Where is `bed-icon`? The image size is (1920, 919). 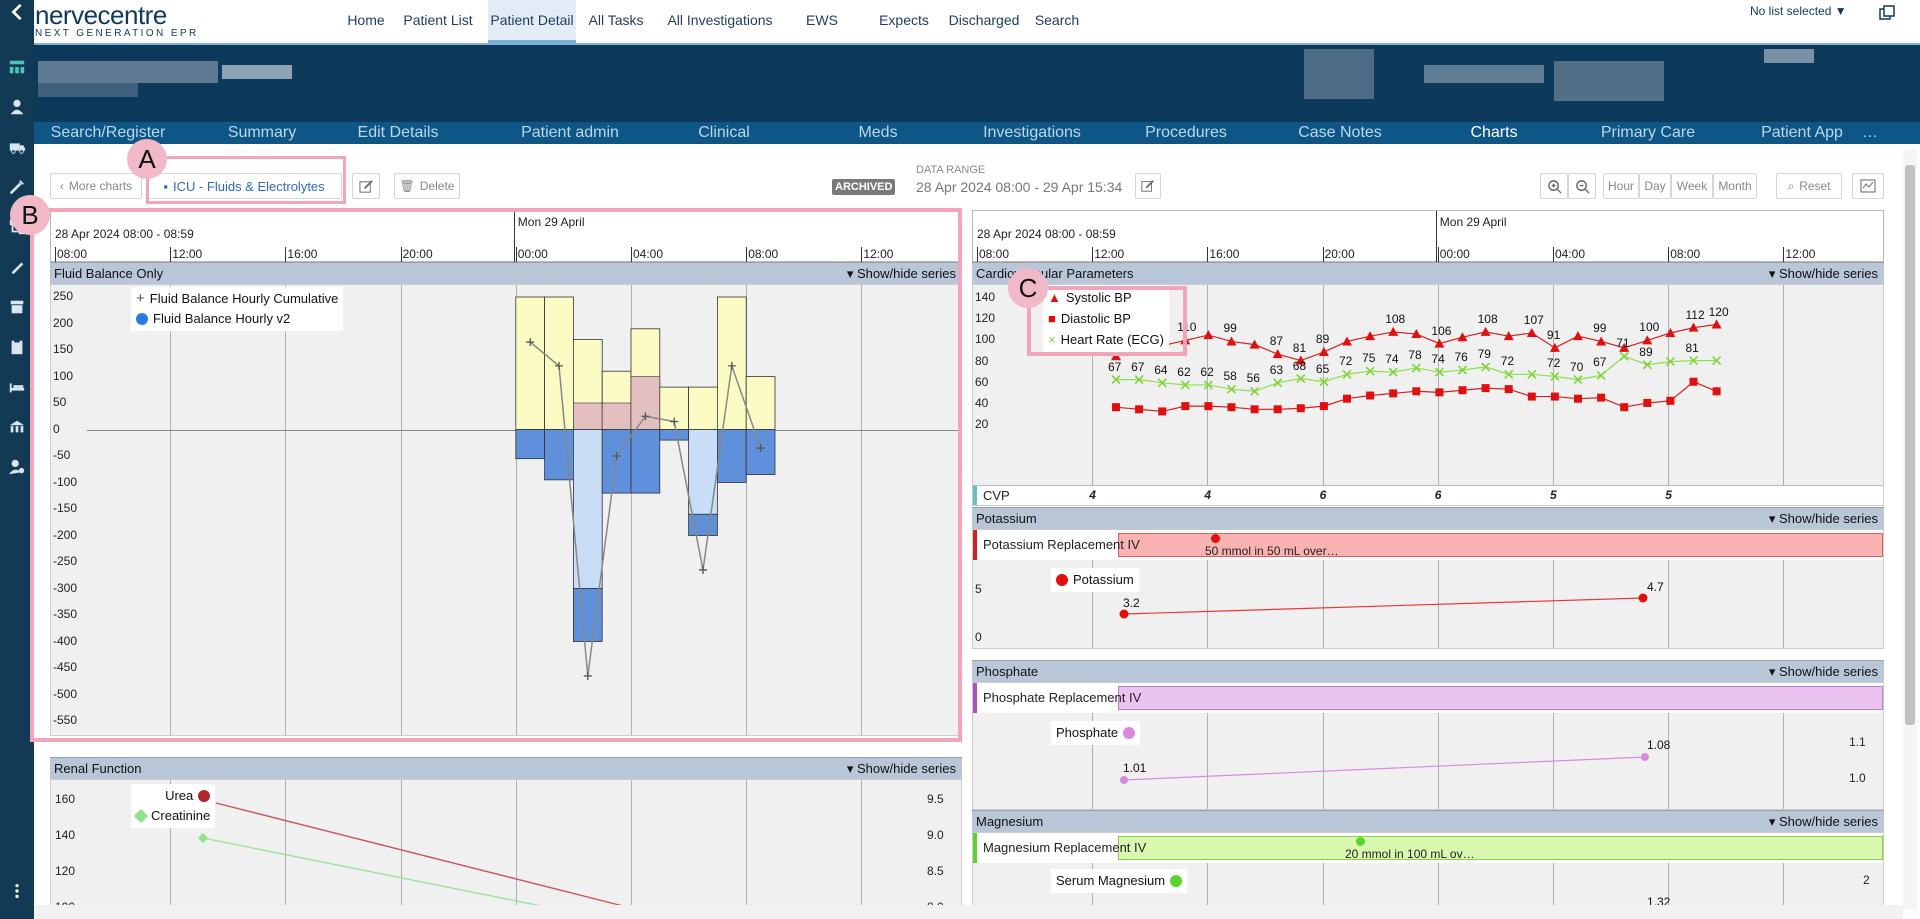 bed-icon is located at coordinates (17, 387).